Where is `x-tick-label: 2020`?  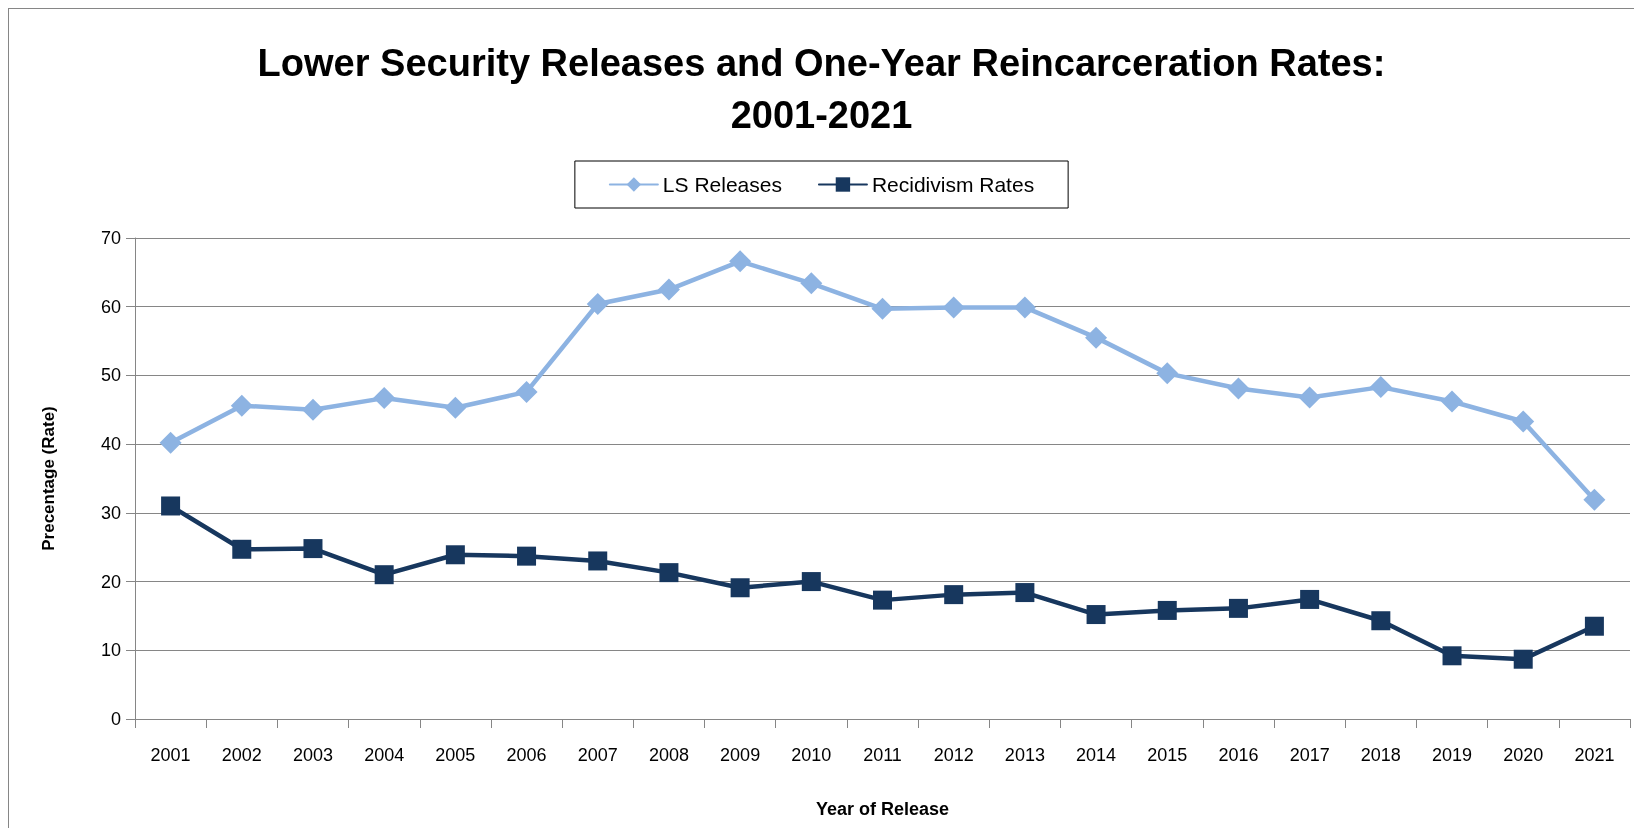 x-tick-label: 2020 is located at coordinates (1523, 755).